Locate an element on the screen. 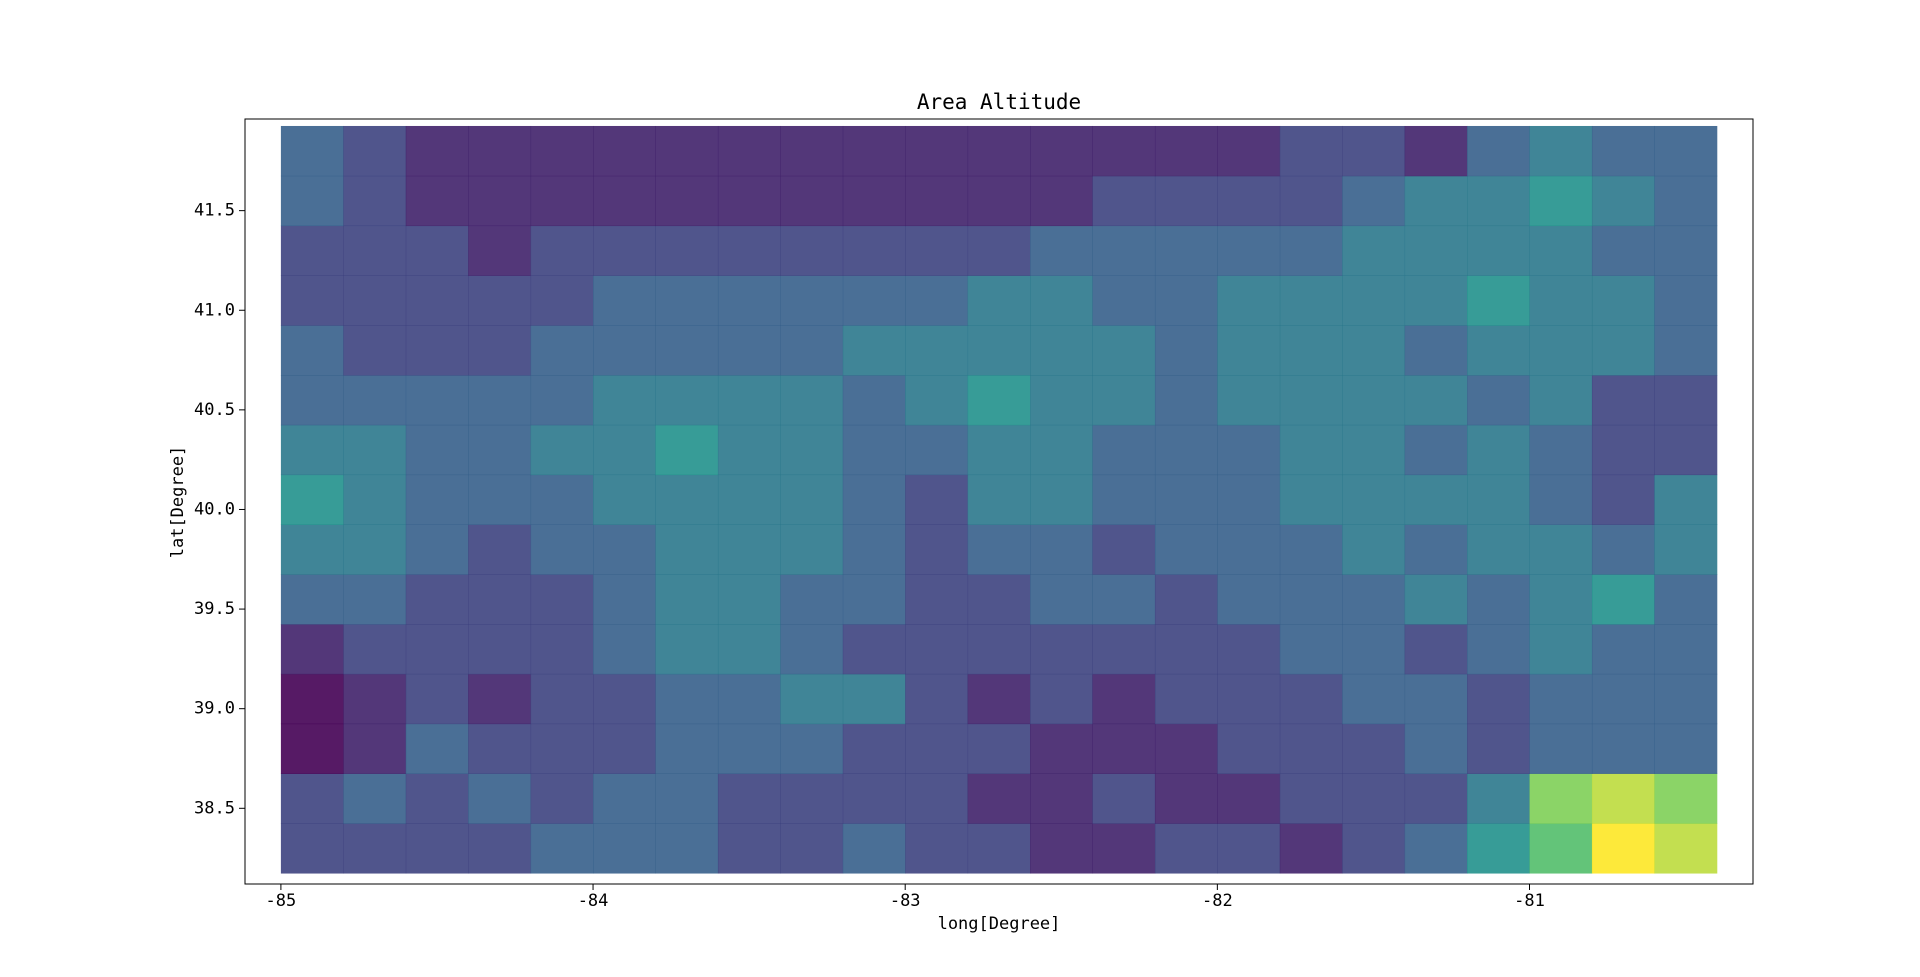 The image size is (1920, 977). y-tick-label: 41.0 is located at coordinates (214, 310).